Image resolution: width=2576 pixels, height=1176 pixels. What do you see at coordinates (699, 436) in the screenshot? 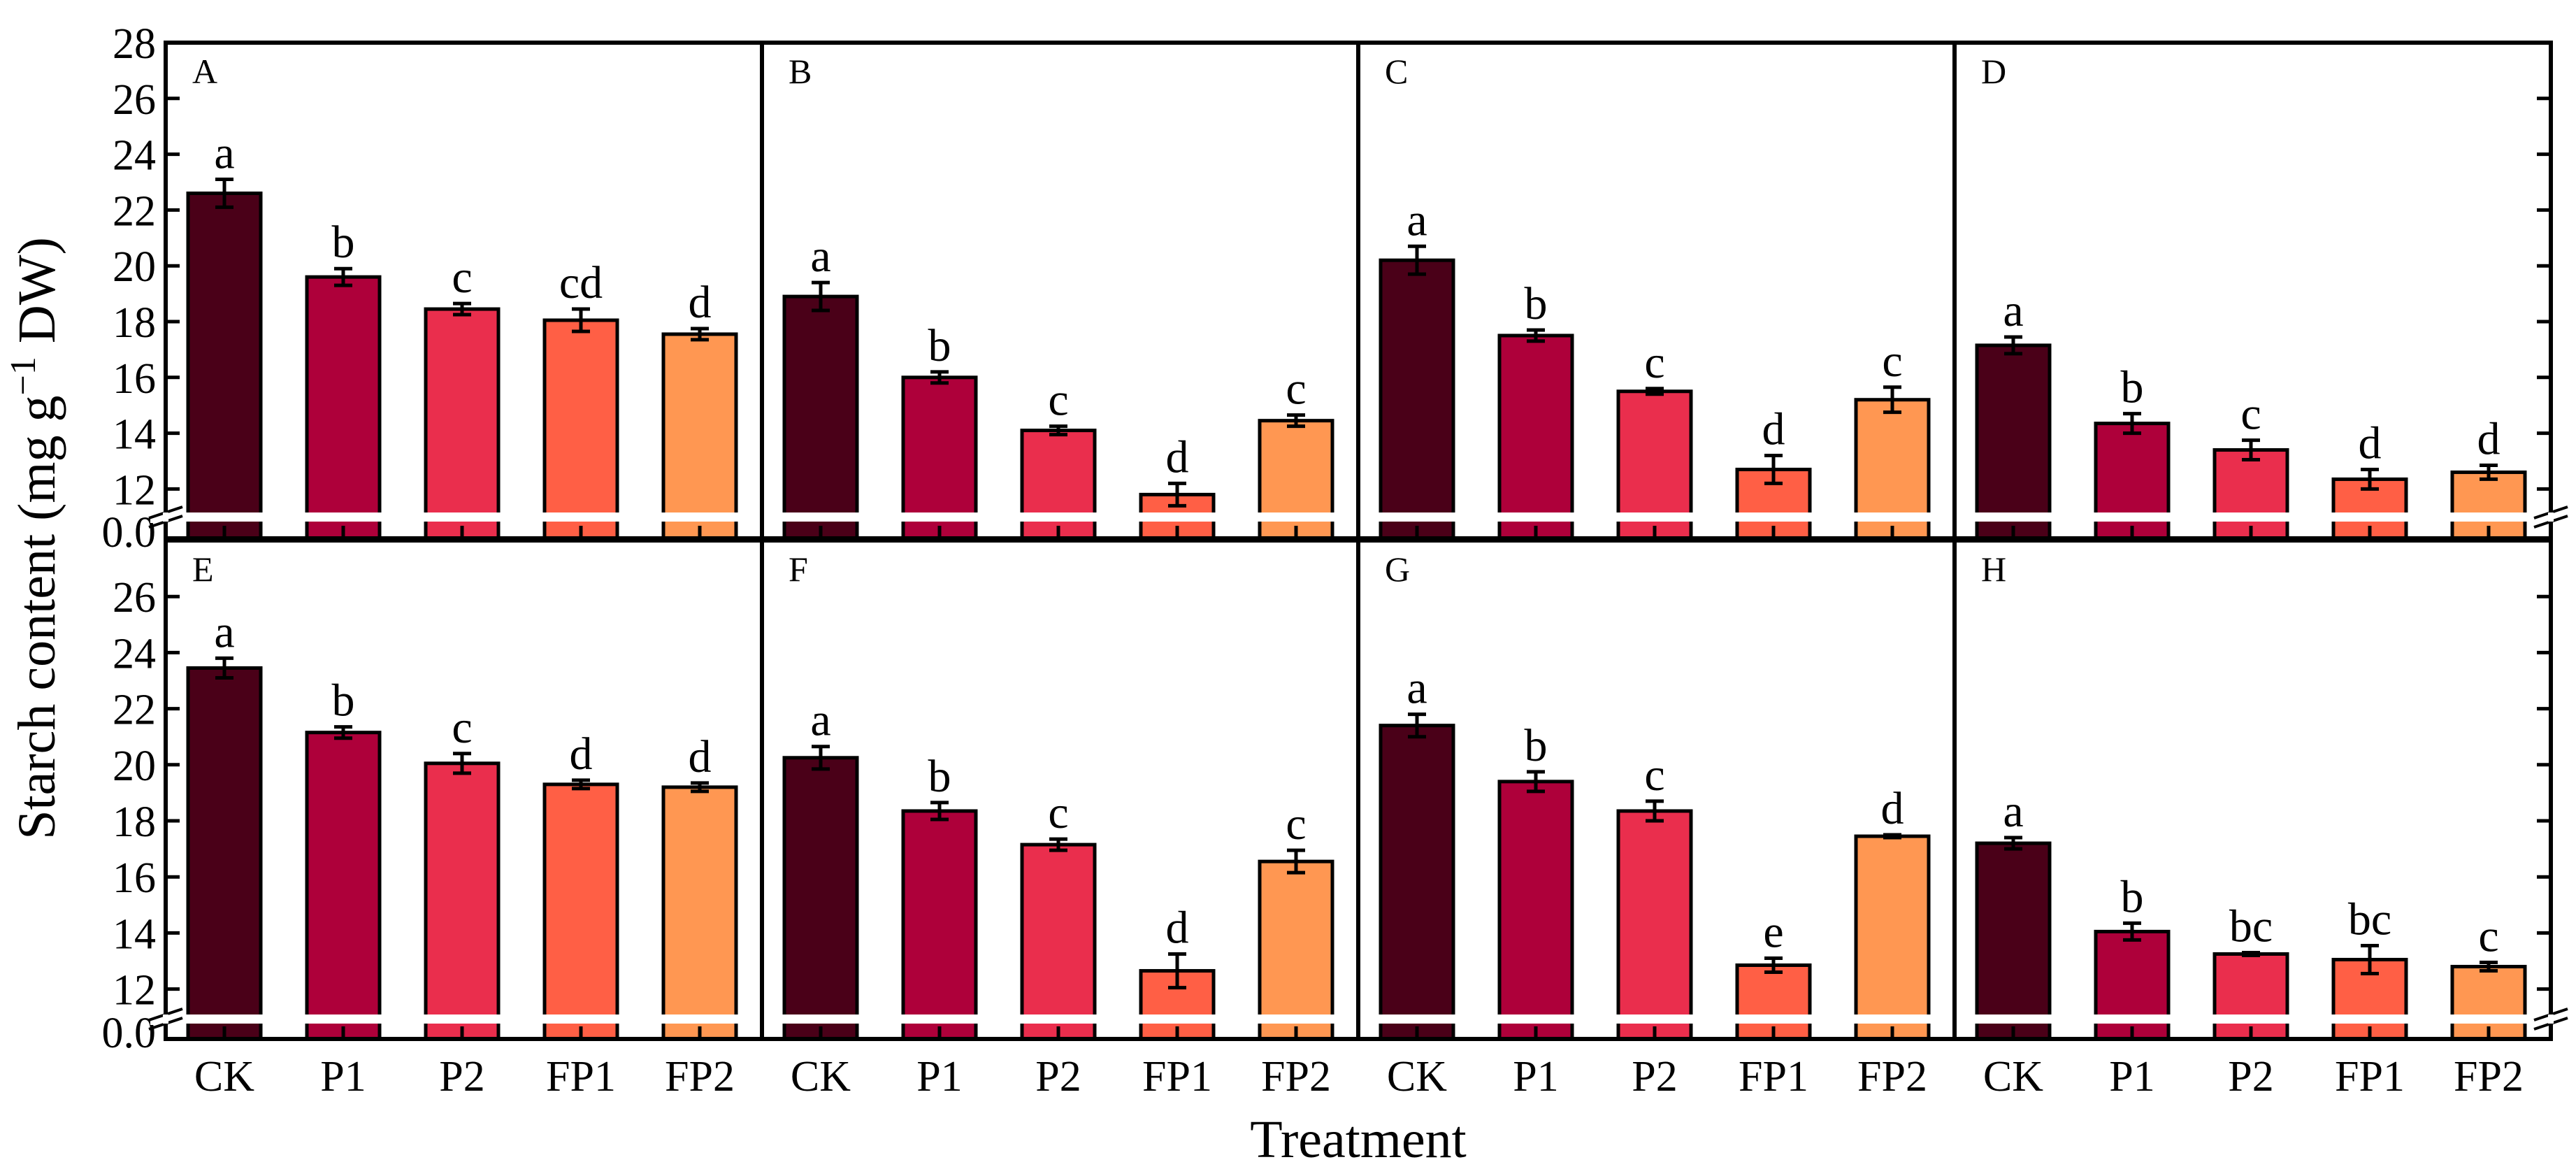
I see `bar-A-FP2` at bounding box center [699, 436].